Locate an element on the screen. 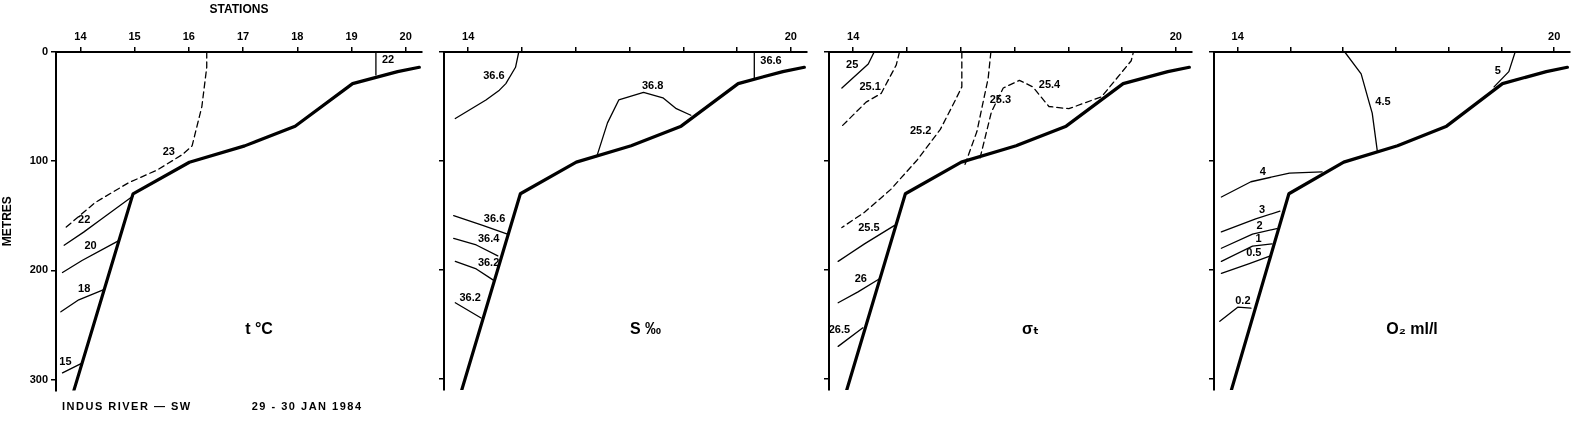 Image resolution: width=1578 pixels, height=427 pixels. y-axis-title: METRES is located at coordinates (7, 221).